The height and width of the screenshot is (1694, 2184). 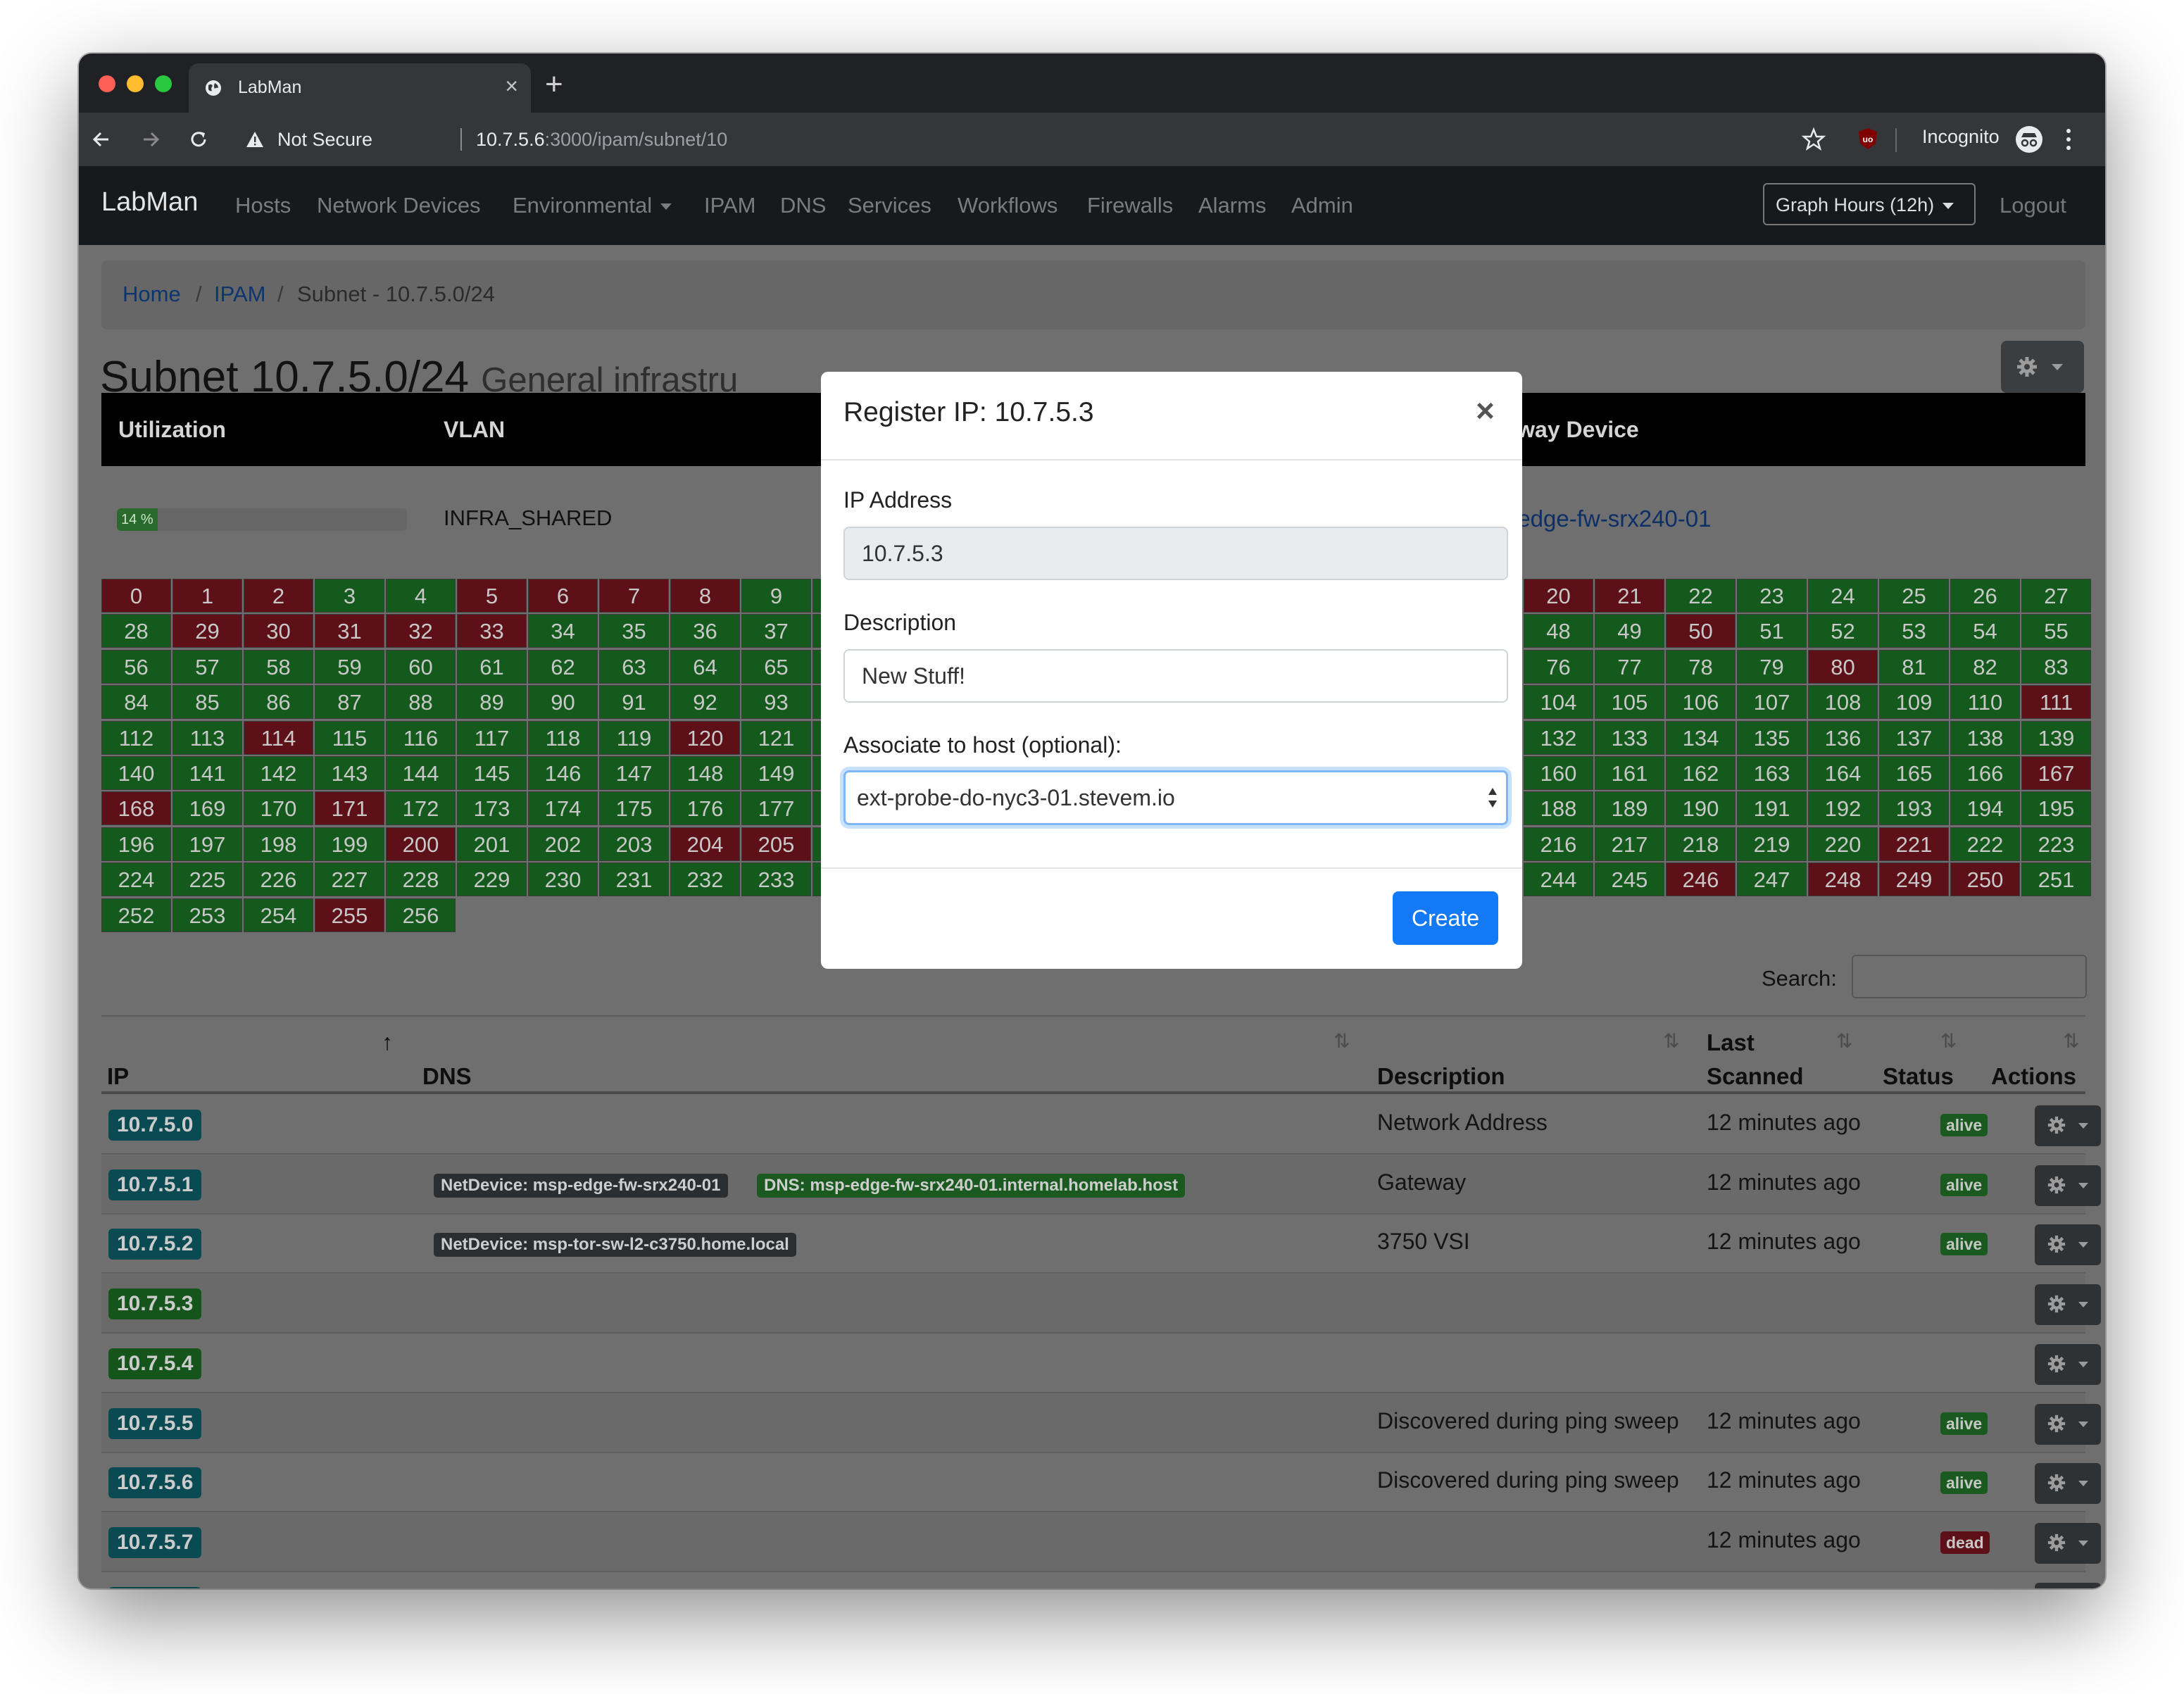 What do you see at coordinates (705, 737) in the screenshot?
I see `ip-cell: 120` at bounding box center [705, 737].